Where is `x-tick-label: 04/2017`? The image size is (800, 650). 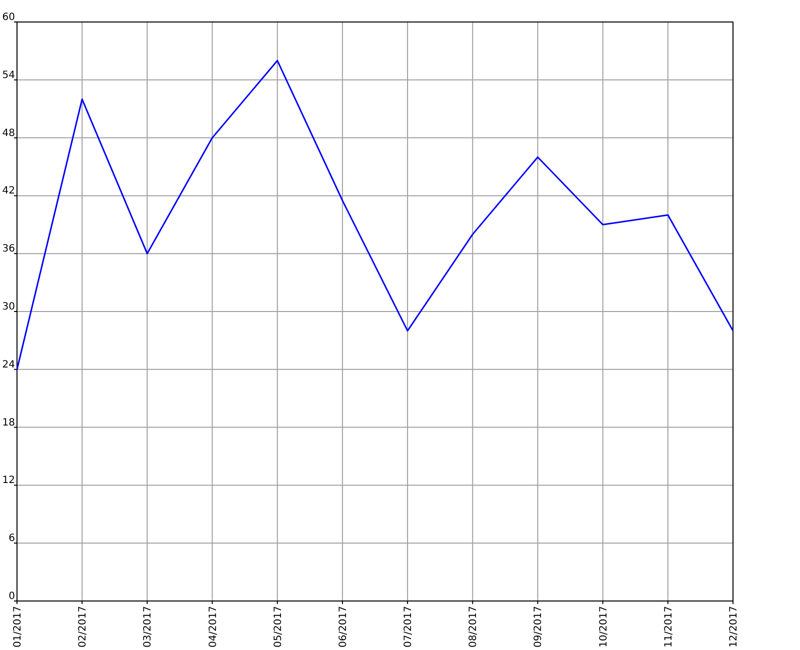
x-tick-label: 04/2017 is located at coordinates (213, 627).